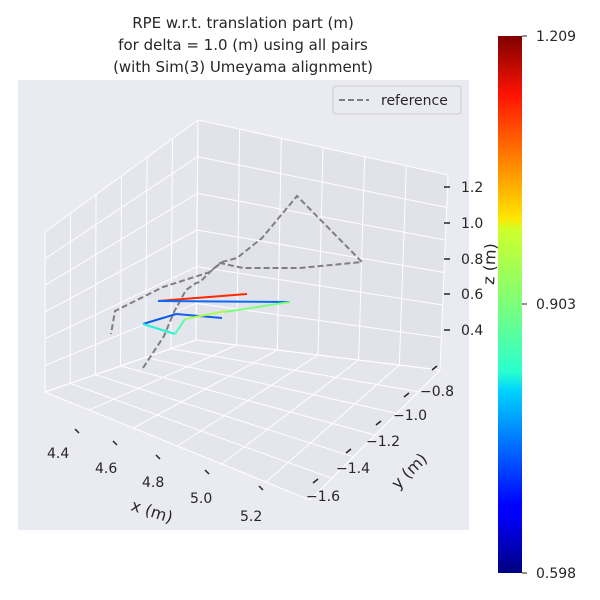 The width and height of the screenshot is (600, 600). What do you see at coordinates (556, 37) in the screenshot?
I see `colorbar-max-label: 1.209` at bounding box center [556, 37].